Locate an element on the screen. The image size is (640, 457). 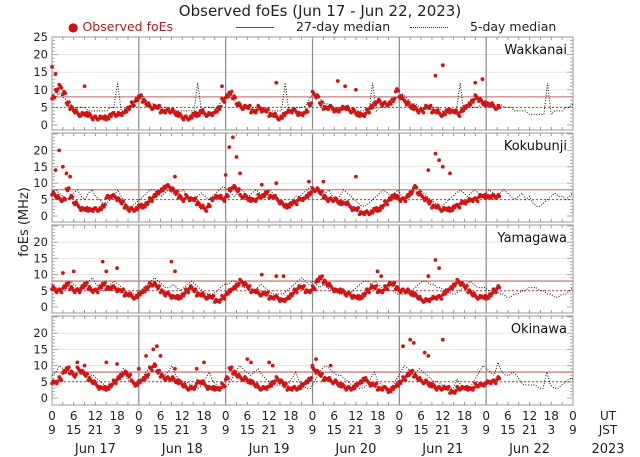
x-tick-ut-label: 18 is located at coordinates (551, 416).